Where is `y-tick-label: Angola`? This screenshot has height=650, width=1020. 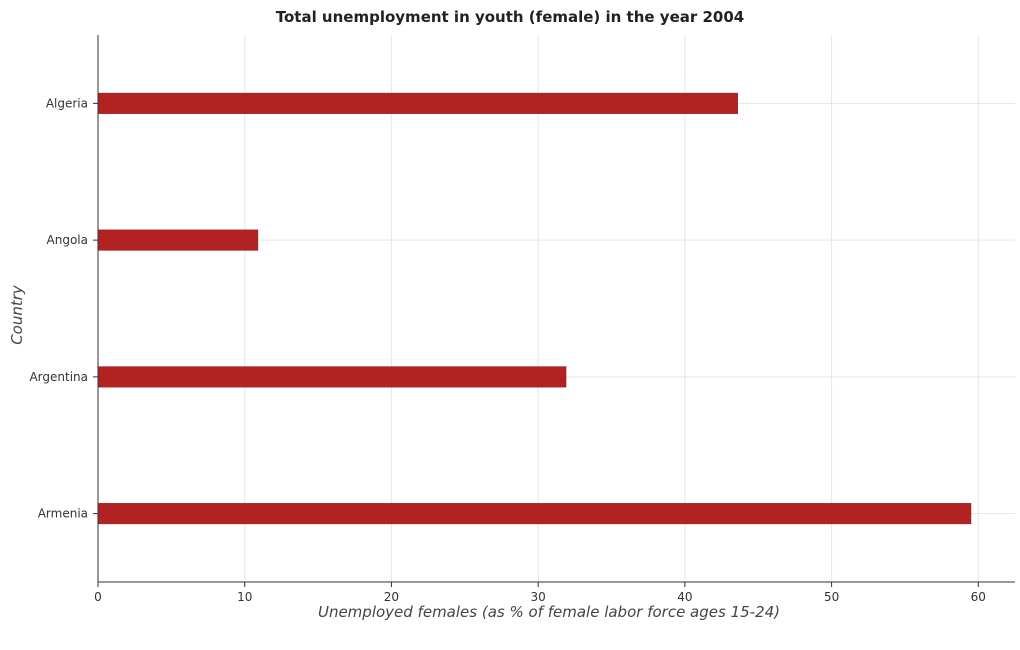 y-tick-label: Angola is located at coordinates (67, 240).